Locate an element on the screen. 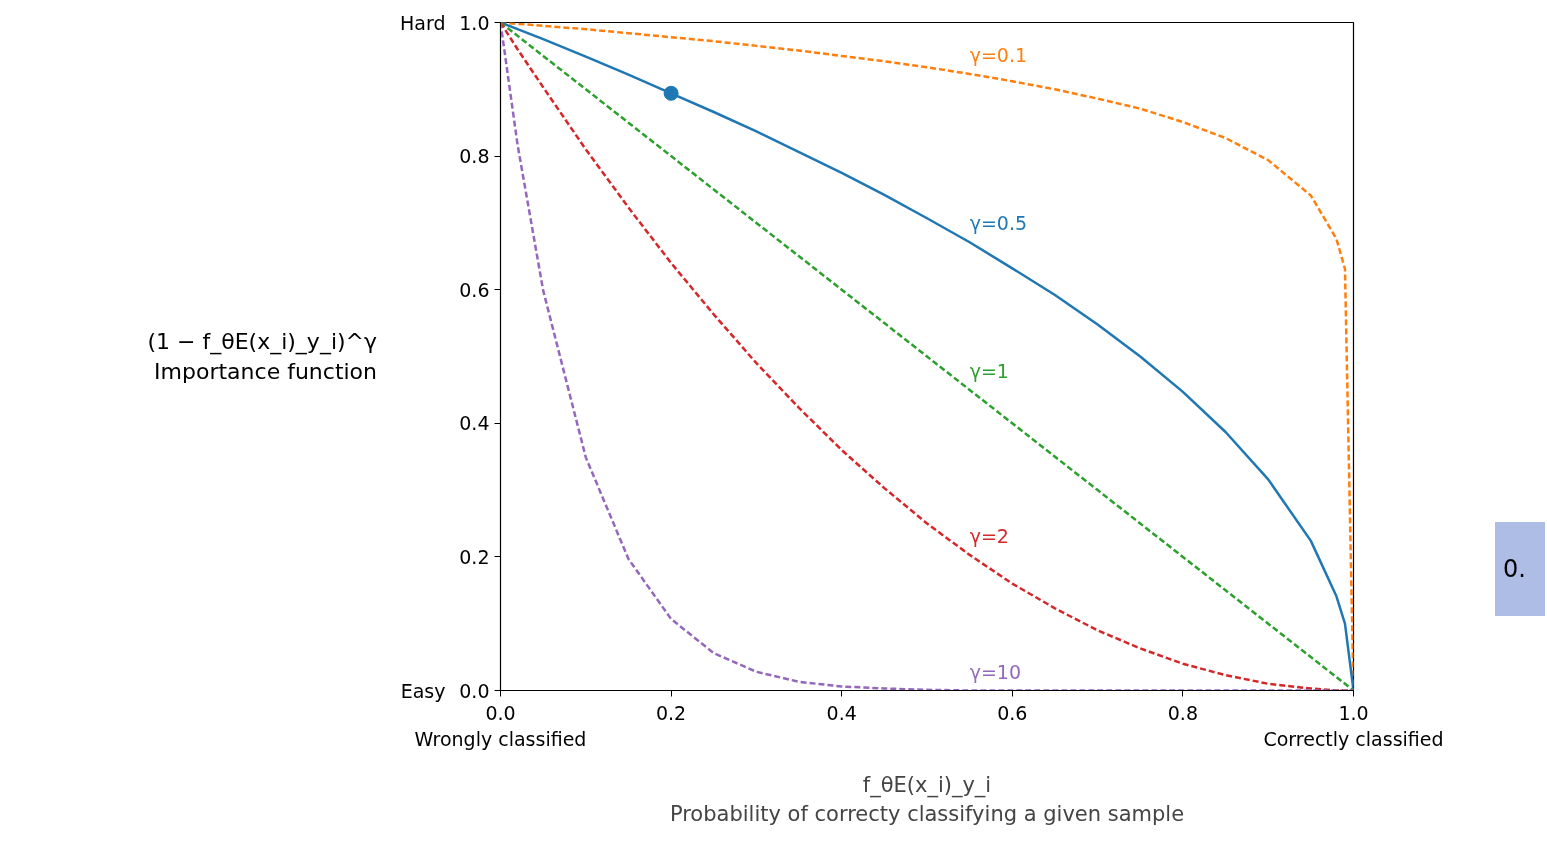 This screenshot has height=858, width=1547. text: Easy is located at coordinates (423, 690).